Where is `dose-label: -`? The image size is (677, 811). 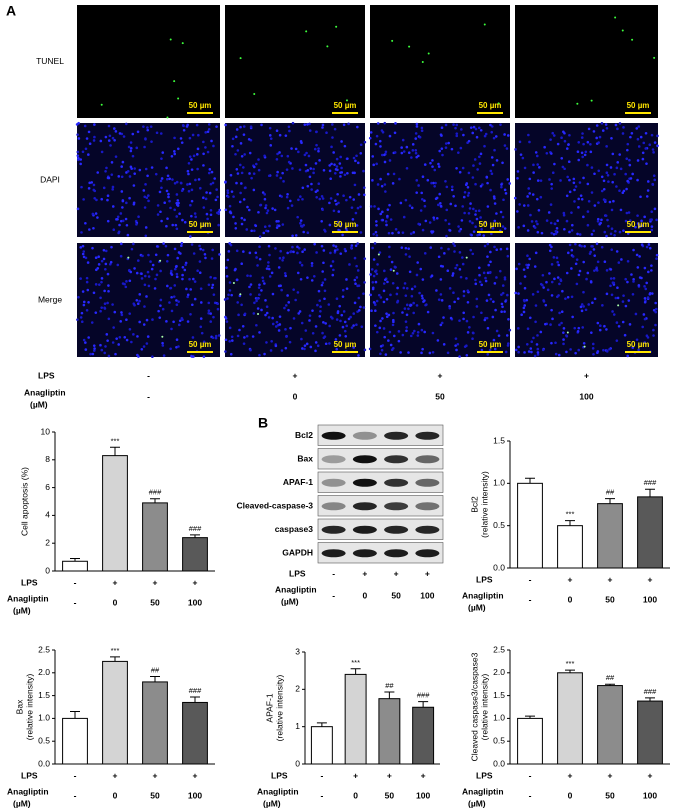
dose-label: - is located at coordinates (148, 396).